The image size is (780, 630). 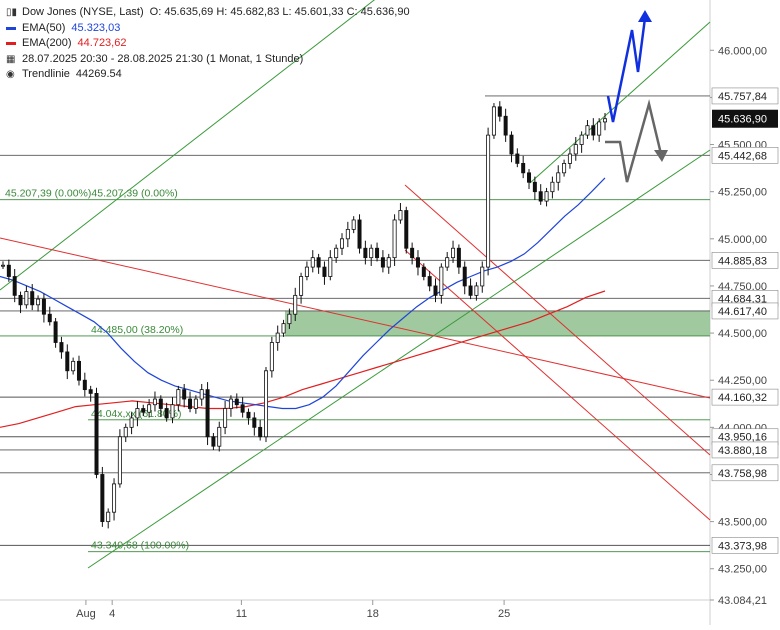 What do you see at coordinates (742, 240) in the screenshot?
I see `y-tick-label: 45.000,00` at bounding box center [742, 240].